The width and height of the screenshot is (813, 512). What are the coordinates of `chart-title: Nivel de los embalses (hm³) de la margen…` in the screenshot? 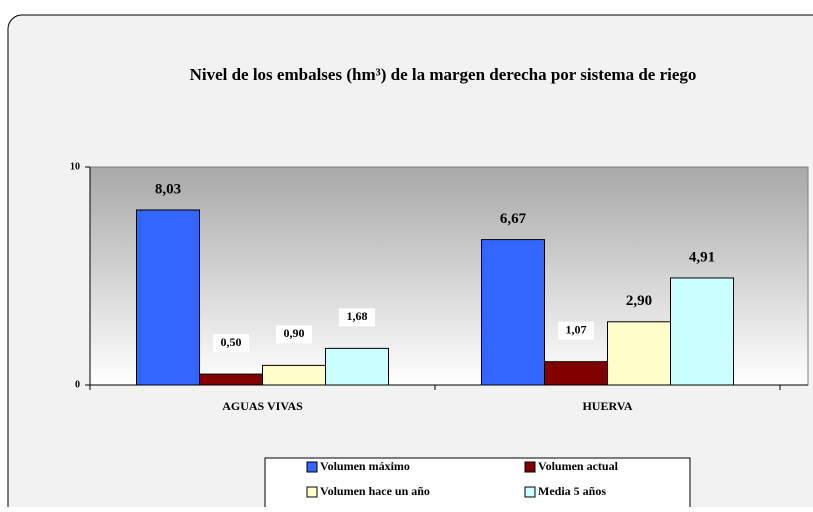 It's located at (443, 74).